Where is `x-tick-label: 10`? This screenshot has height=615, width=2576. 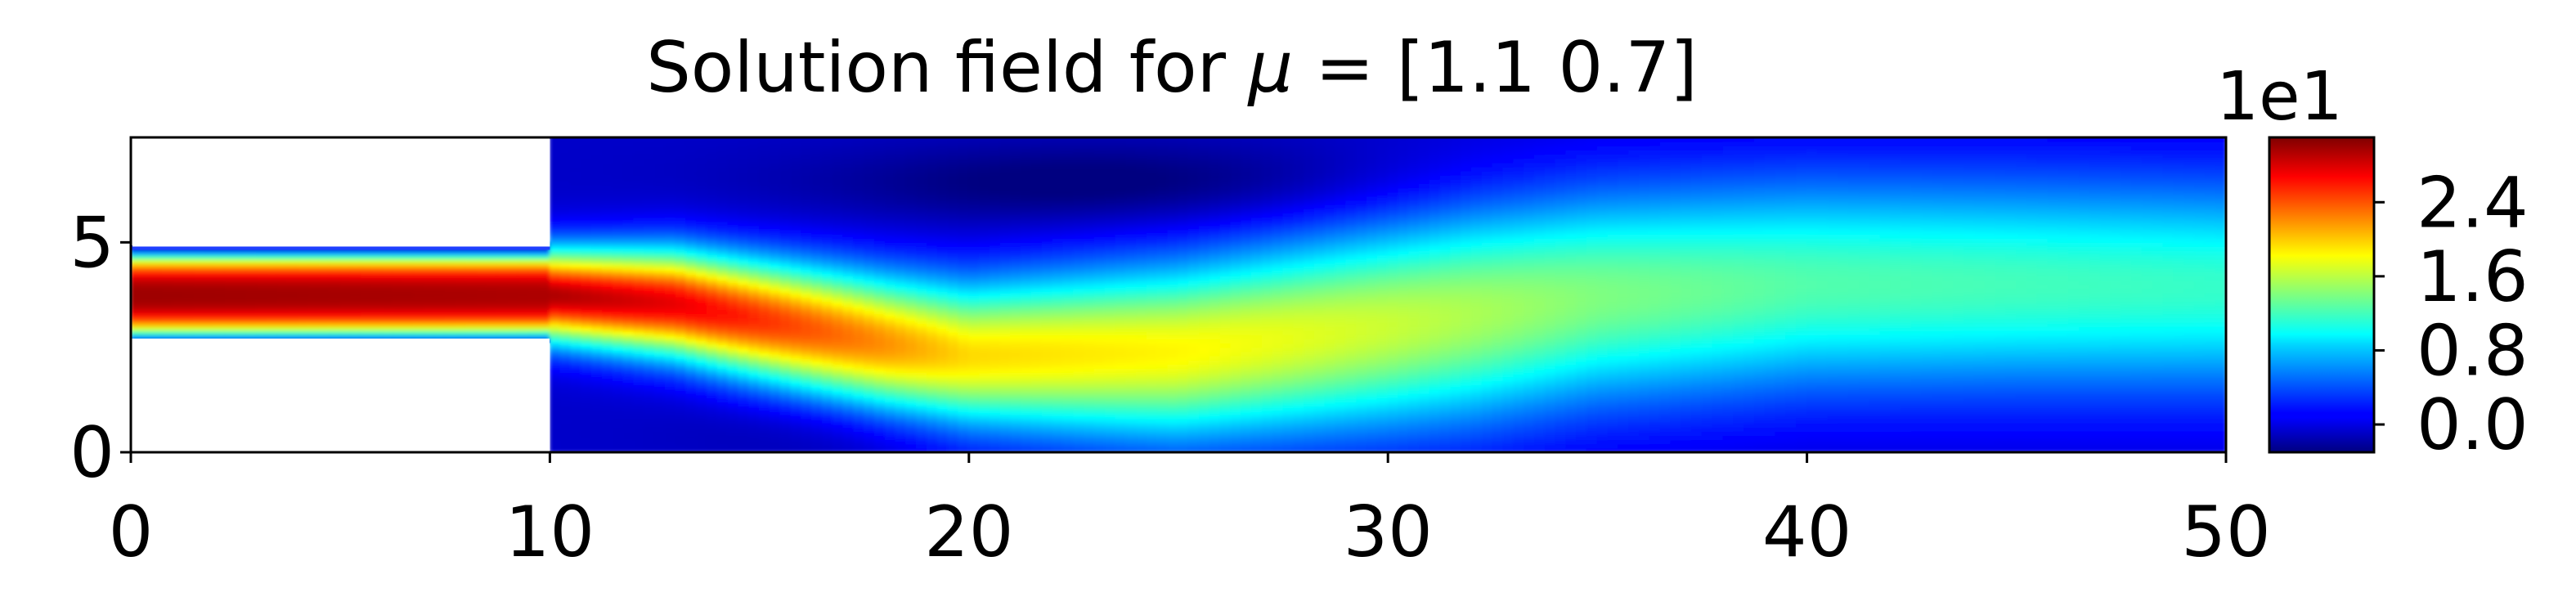 x-tick-label: 10 is located at coordinates (550, 532).